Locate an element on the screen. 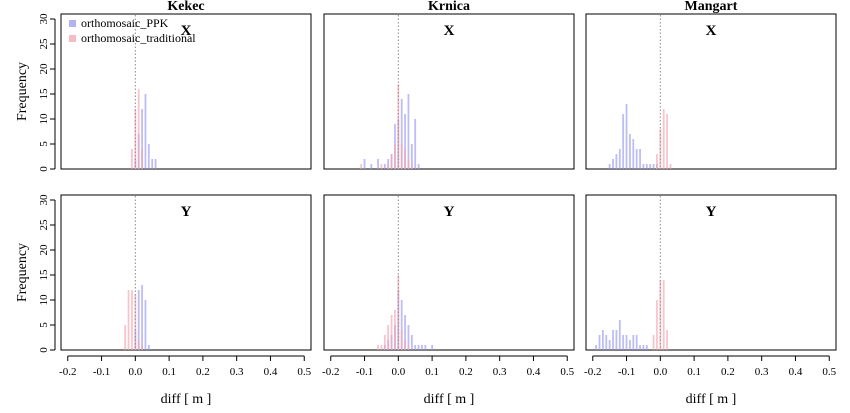  x-tick-label: 0.0 is located at coordinates (135, 372).